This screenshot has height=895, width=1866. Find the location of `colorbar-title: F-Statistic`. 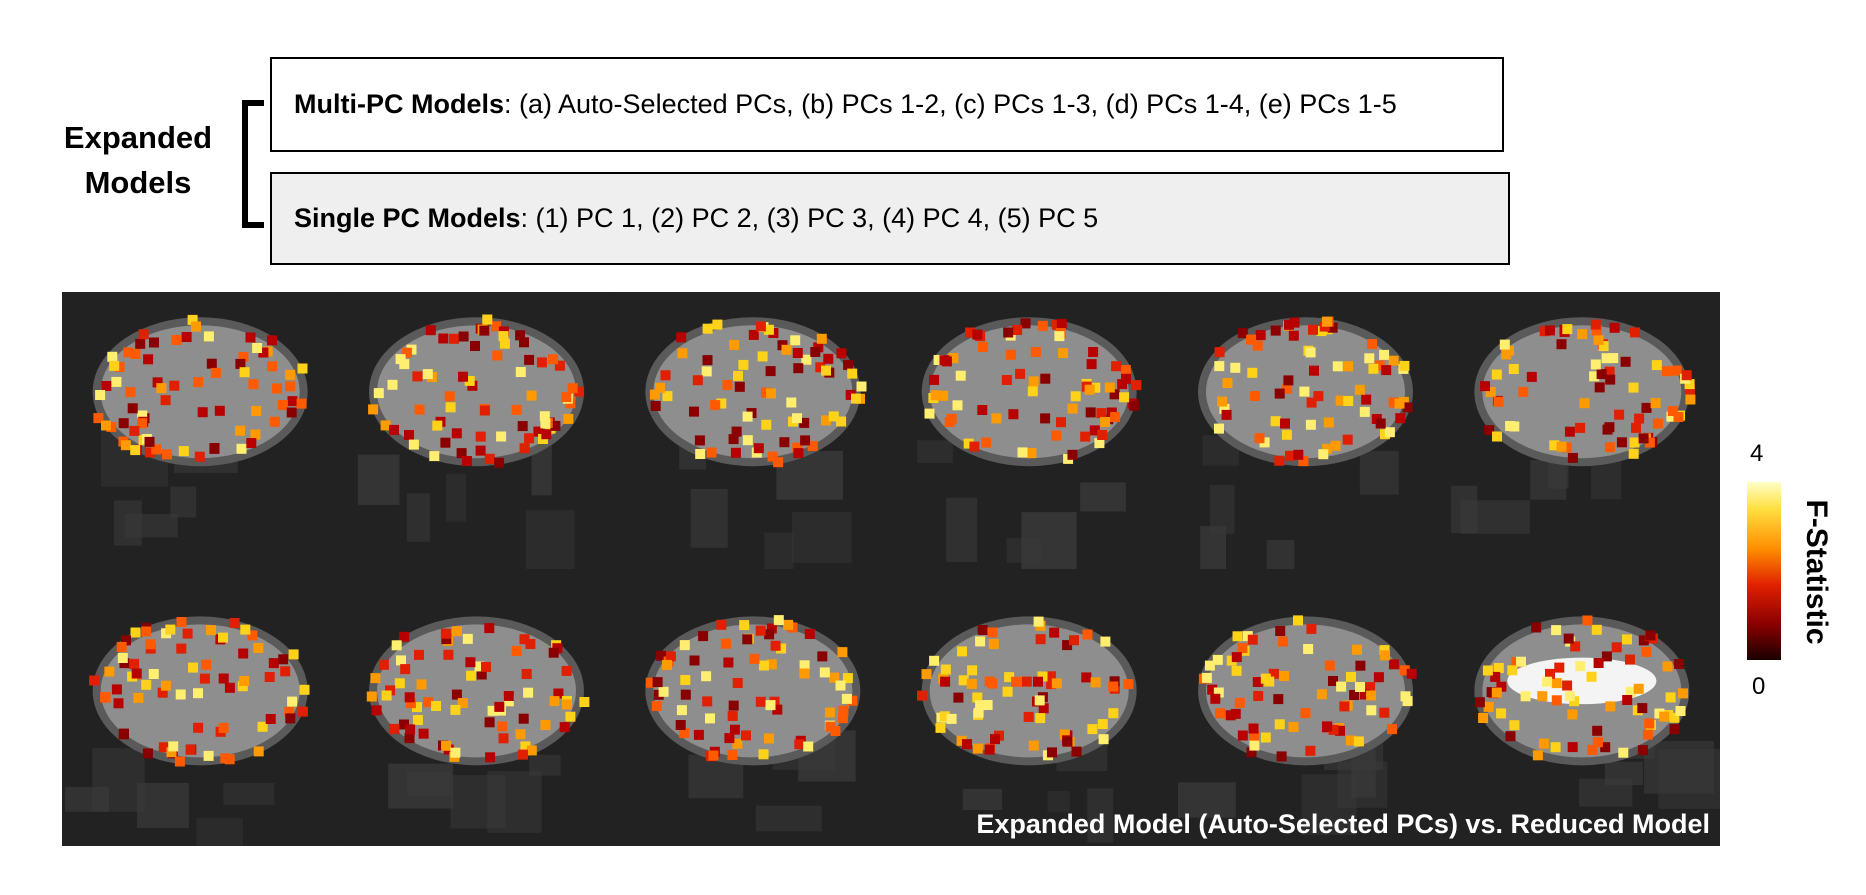

colorbar-title: F-Statistic is located at coordinates (1816, 572).